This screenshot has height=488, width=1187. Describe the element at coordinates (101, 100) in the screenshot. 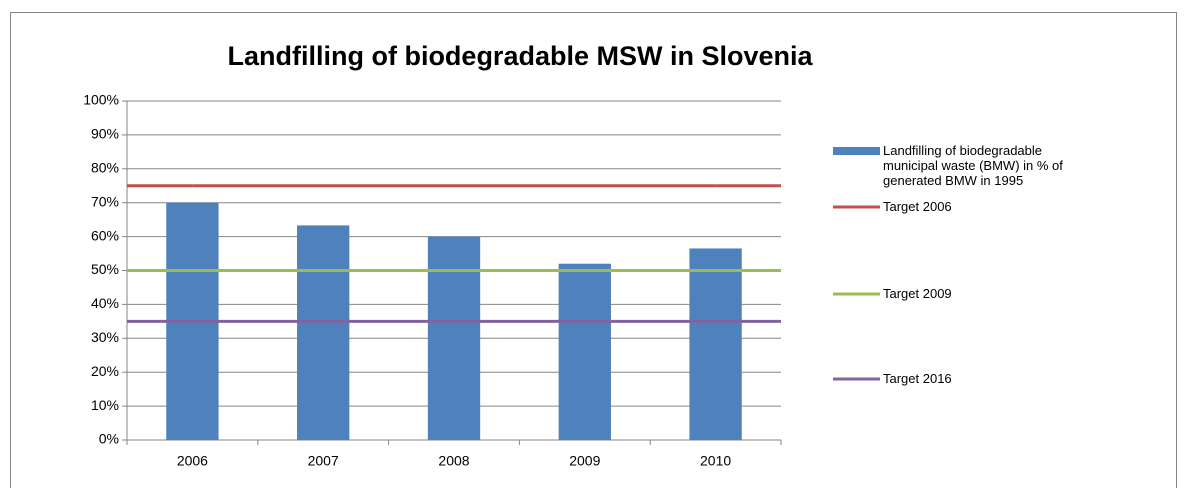

I see `y-tick-label: 100%` at that location.